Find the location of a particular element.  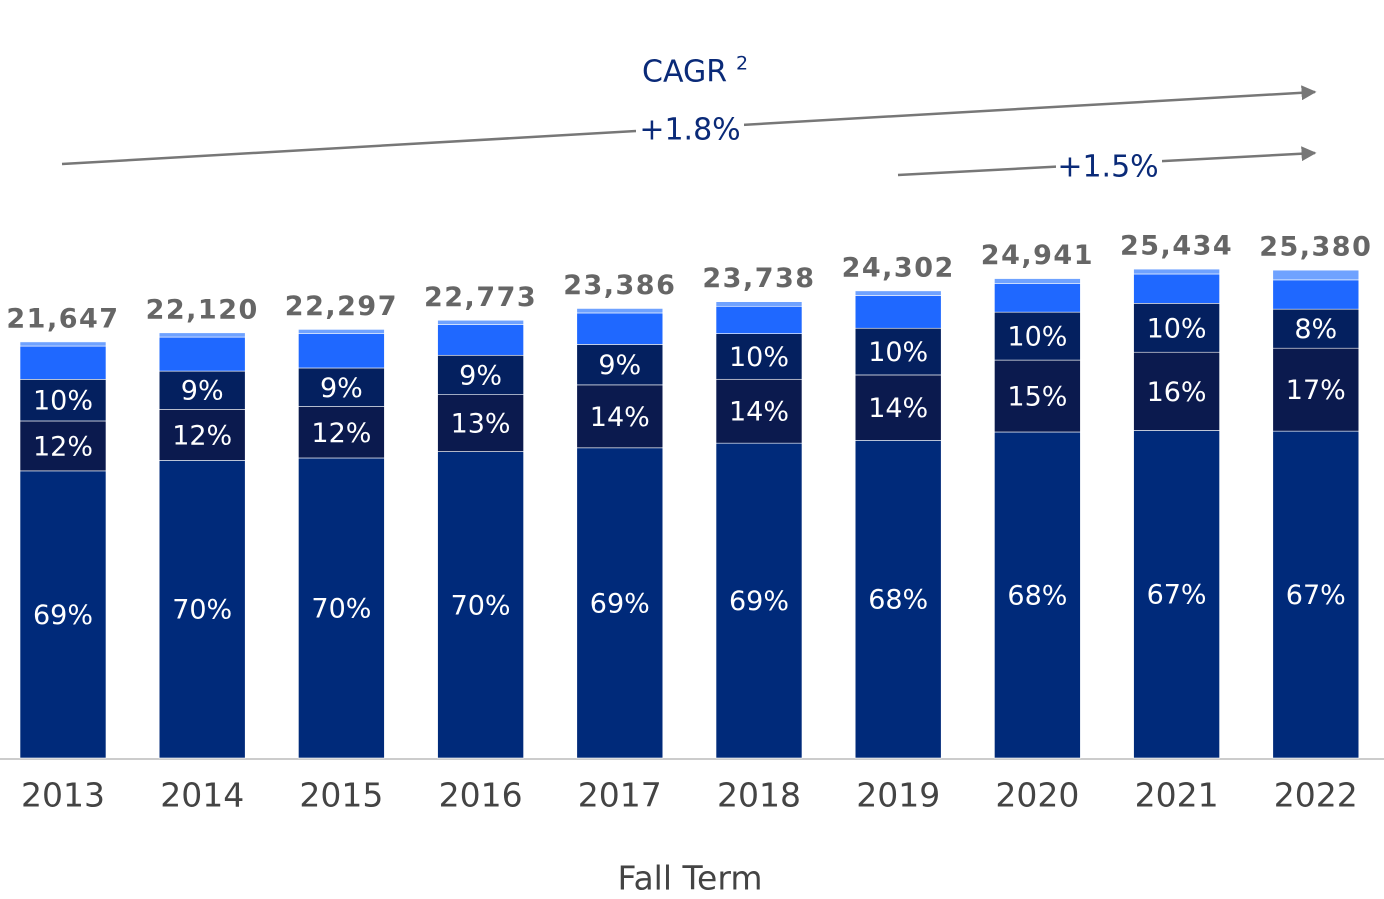

x-tick-label: 2022 is located at coordinates (1316, 795).